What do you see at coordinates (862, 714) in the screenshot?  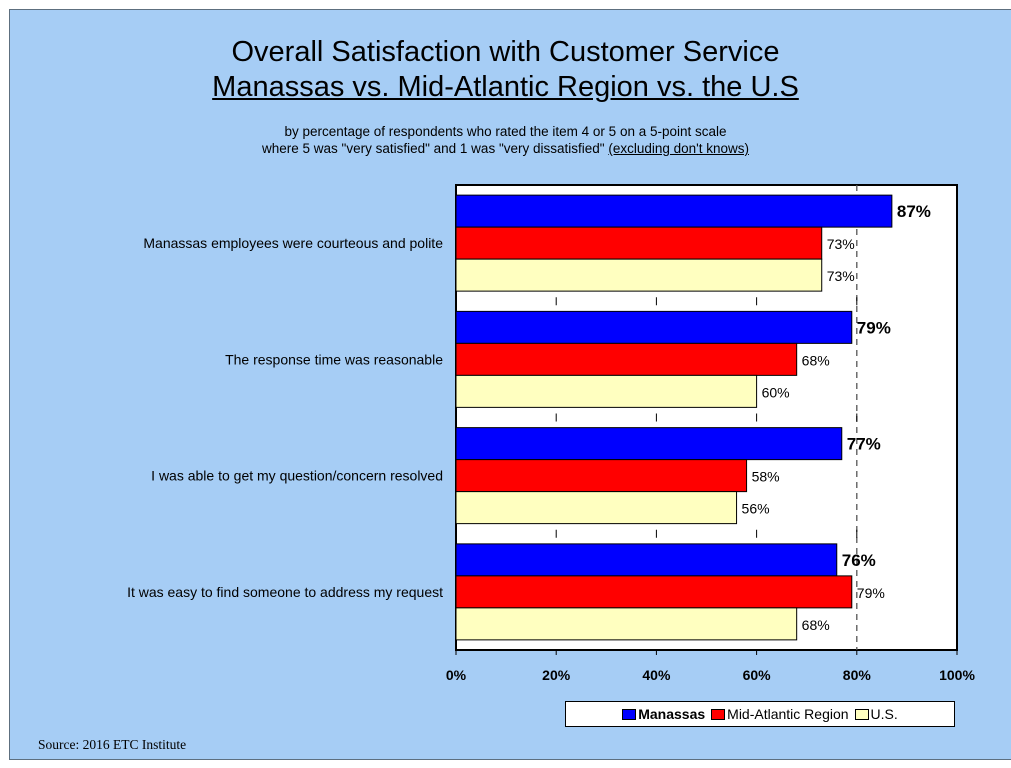 I see `legend-swatch-us` at bounding box center [862, 714].